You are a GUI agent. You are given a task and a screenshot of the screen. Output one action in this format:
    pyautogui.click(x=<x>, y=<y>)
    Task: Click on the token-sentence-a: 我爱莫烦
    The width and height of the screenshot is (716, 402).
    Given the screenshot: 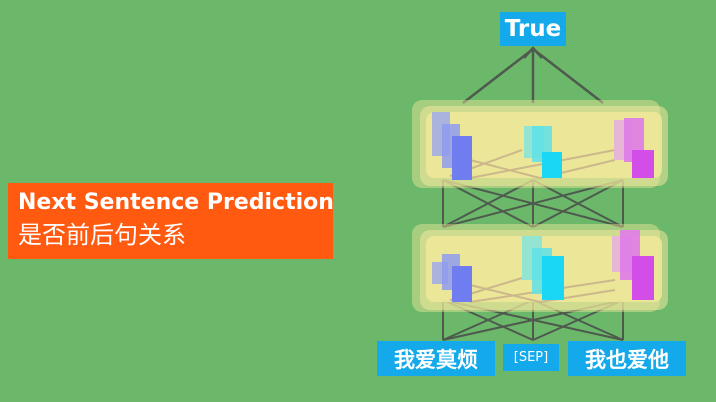 What is the action you would take?
    pyautogui.click(x=436, y=358)
    